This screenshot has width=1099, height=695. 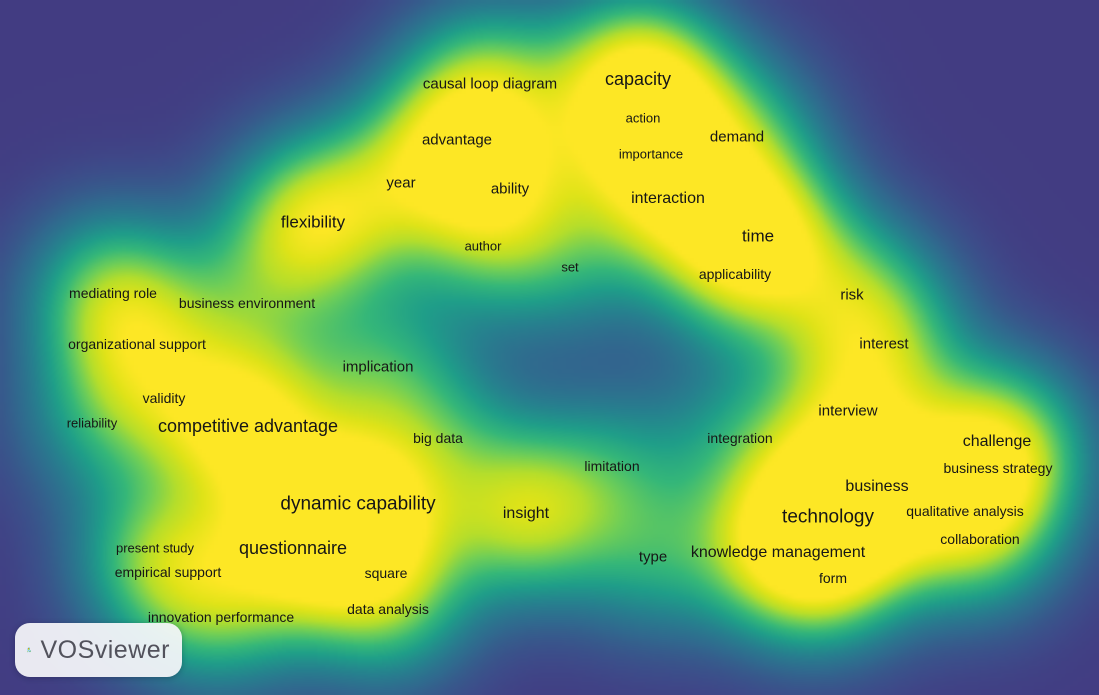 What do you see at coordinates (612, 466) in the screenshot?
I see `term-label-limitation: limitation` at bounding box center [612, 466].